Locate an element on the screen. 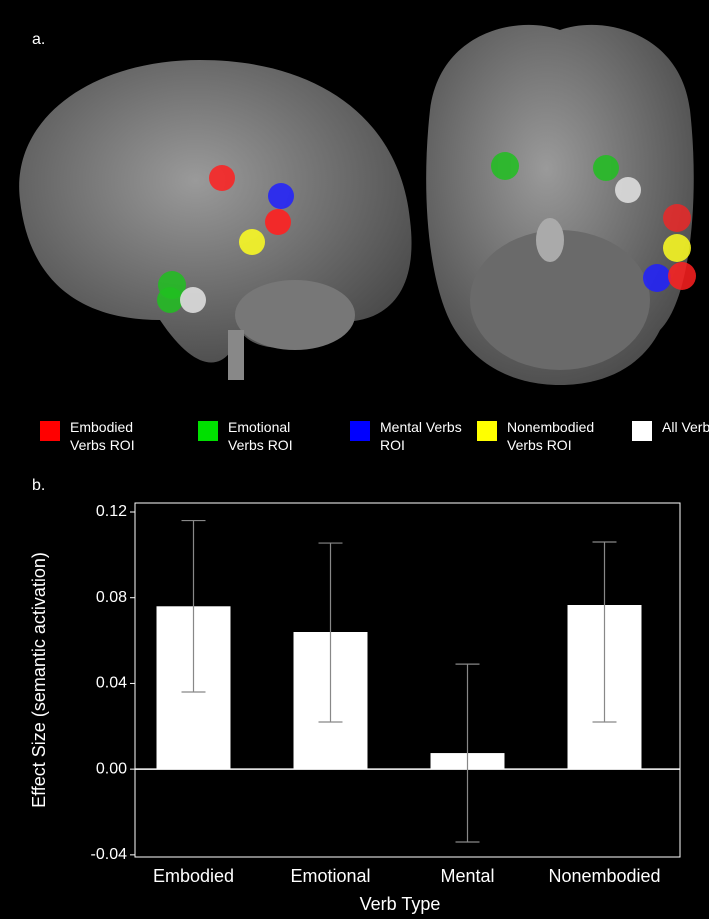  panel-label: a. is located at coordinates (38, 39).